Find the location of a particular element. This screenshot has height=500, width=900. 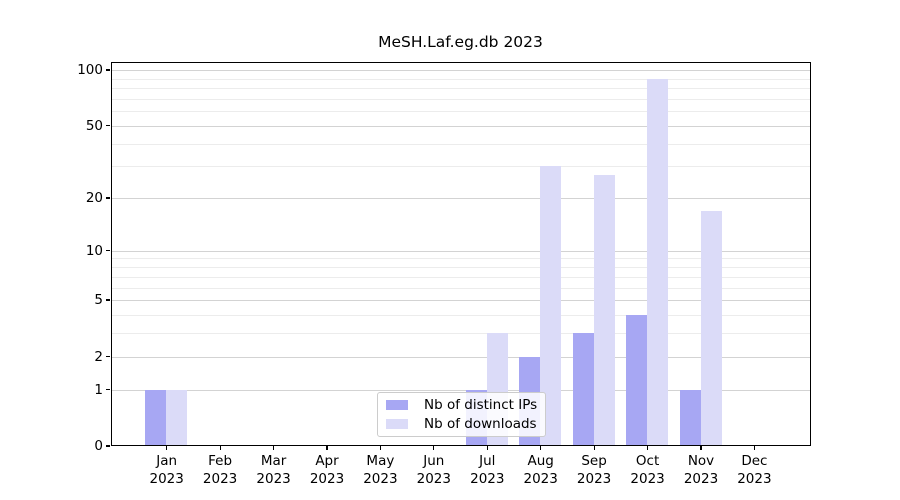

x-tick-month: Jan is located at coordinates (167, 461).